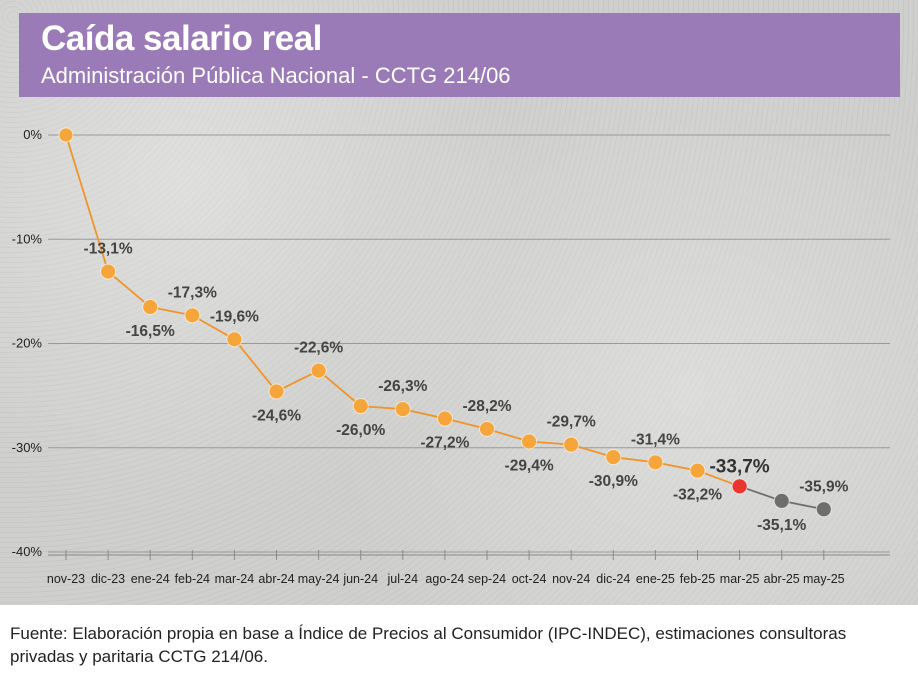 This screenshot has height=693, width=918. Describe the element at coordinates (360, 579) in the screenshot. I see `x-tick-label: jun-24` at that location.